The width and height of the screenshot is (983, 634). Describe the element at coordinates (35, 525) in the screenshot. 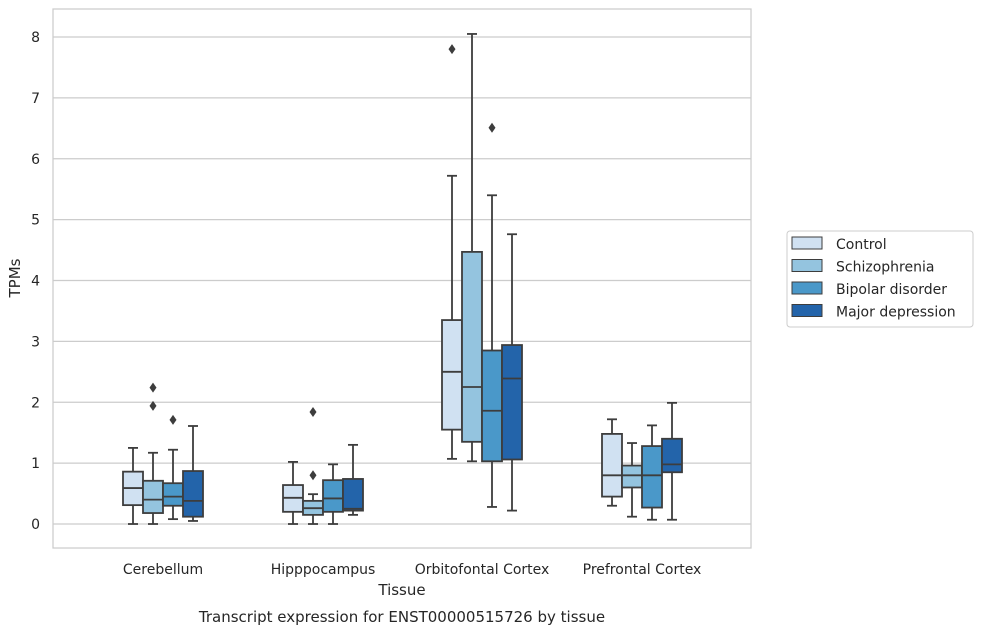

I see `y-tick-label-0: 0` at that location.